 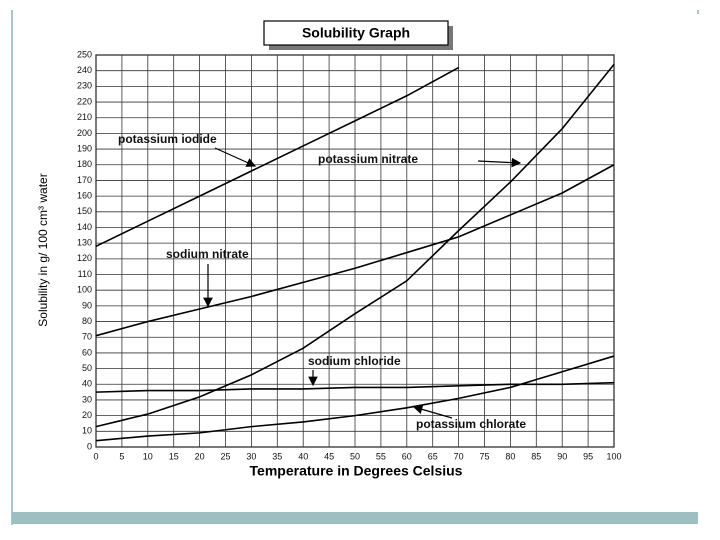 I want to click on y-tick-label: 30, so click(x=87, y=399).